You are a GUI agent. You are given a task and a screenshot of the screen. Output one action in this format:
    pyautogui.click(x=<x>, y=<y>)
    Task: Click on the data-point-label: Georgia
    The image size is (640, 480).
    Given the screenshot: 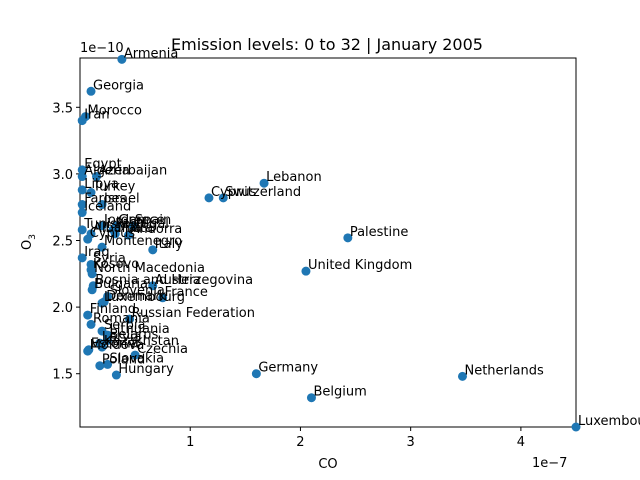 What is the action you would take?
    pyautogui.click(x=118, y=85)
    